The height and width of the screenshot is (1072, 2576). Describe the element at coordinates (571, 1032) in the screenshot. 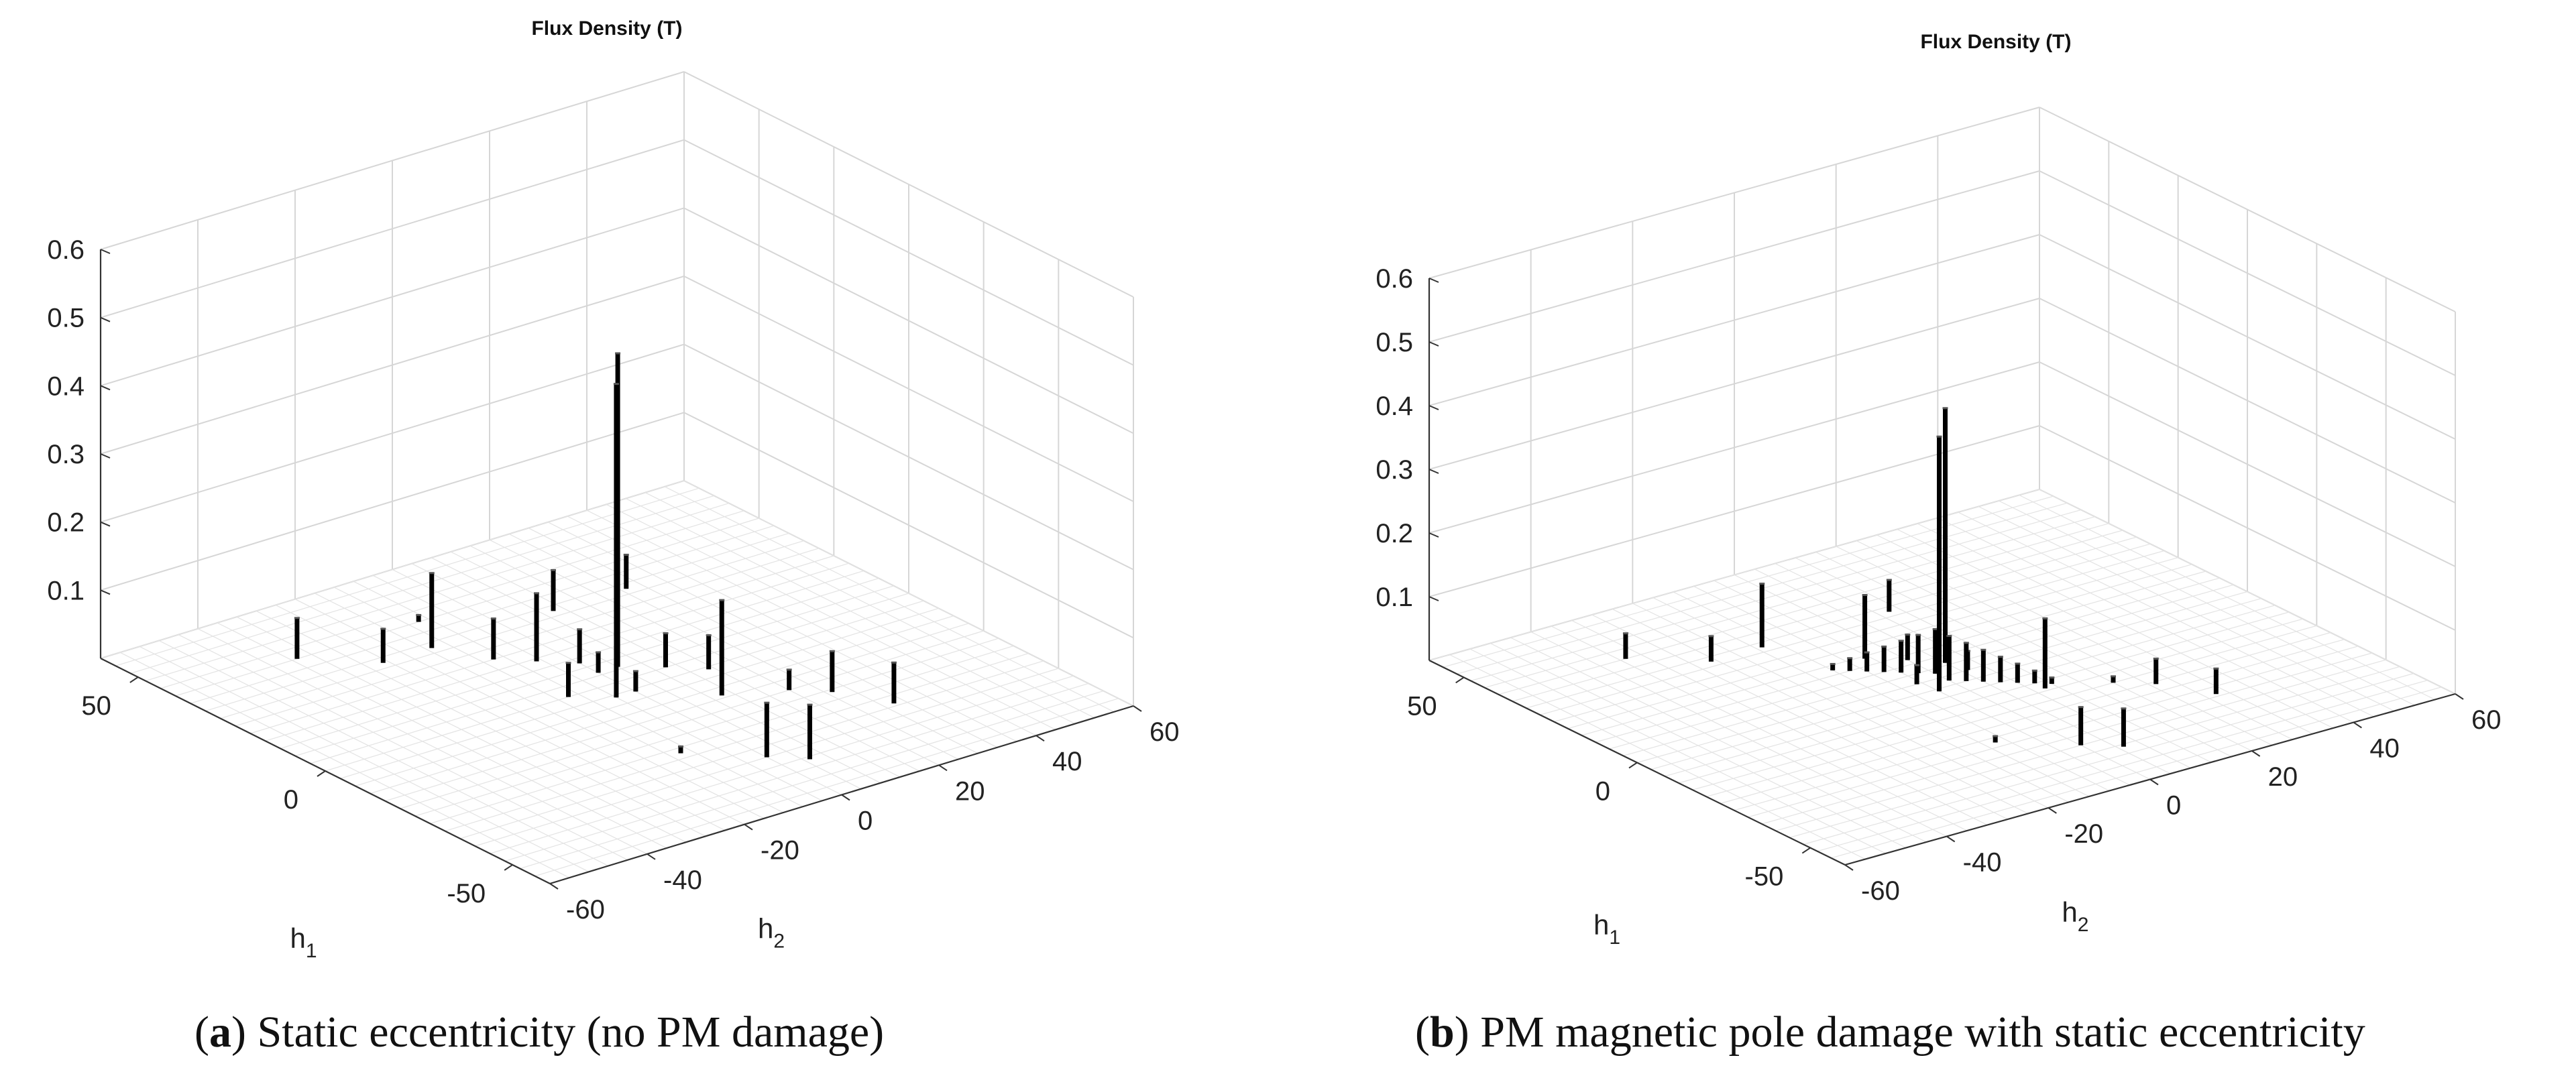

I see `caption-a-text: Static eccentricity (no PM damage)` at that location.